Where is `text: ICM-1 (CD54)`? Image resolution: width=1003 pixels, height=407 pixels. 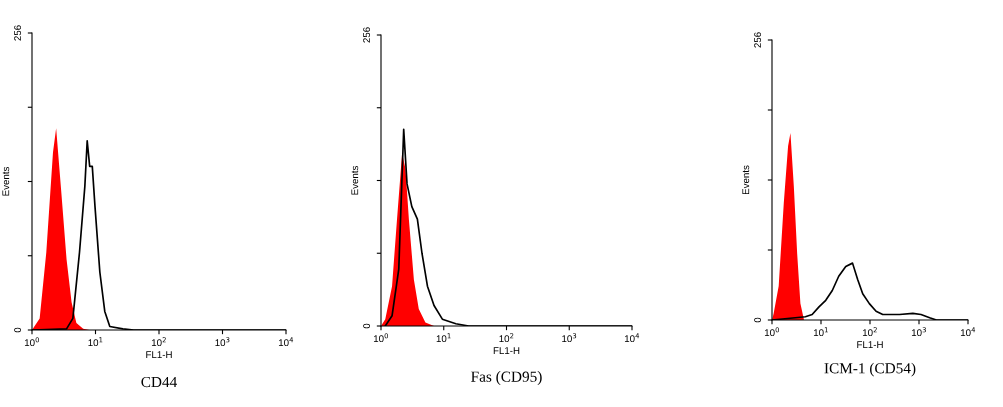
text: ICM-1 (CD54) is located at coordinates (870, 369).